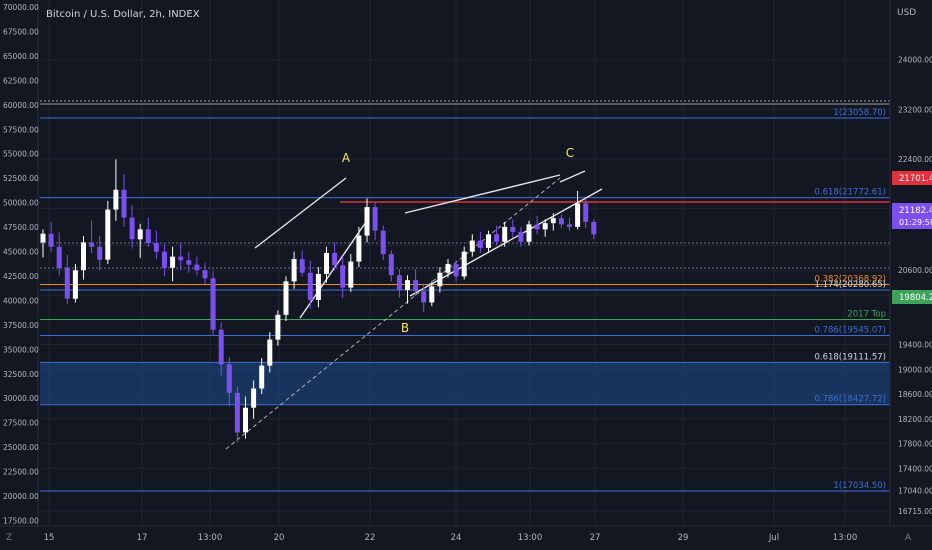 The image size is (932, 550). What do you see at coordinates (9, 538) in the screenshot?
I see `timezone-button: Z` at bounding box center [9, 538].